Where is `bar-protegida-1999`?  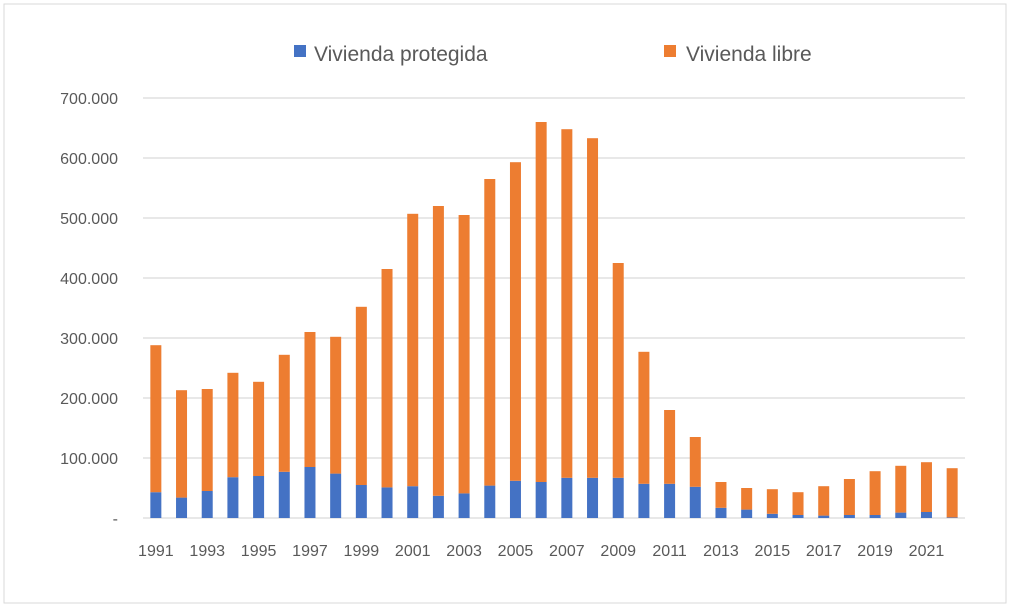
bar-protegida-1999 is located at coordinates (361, 501).